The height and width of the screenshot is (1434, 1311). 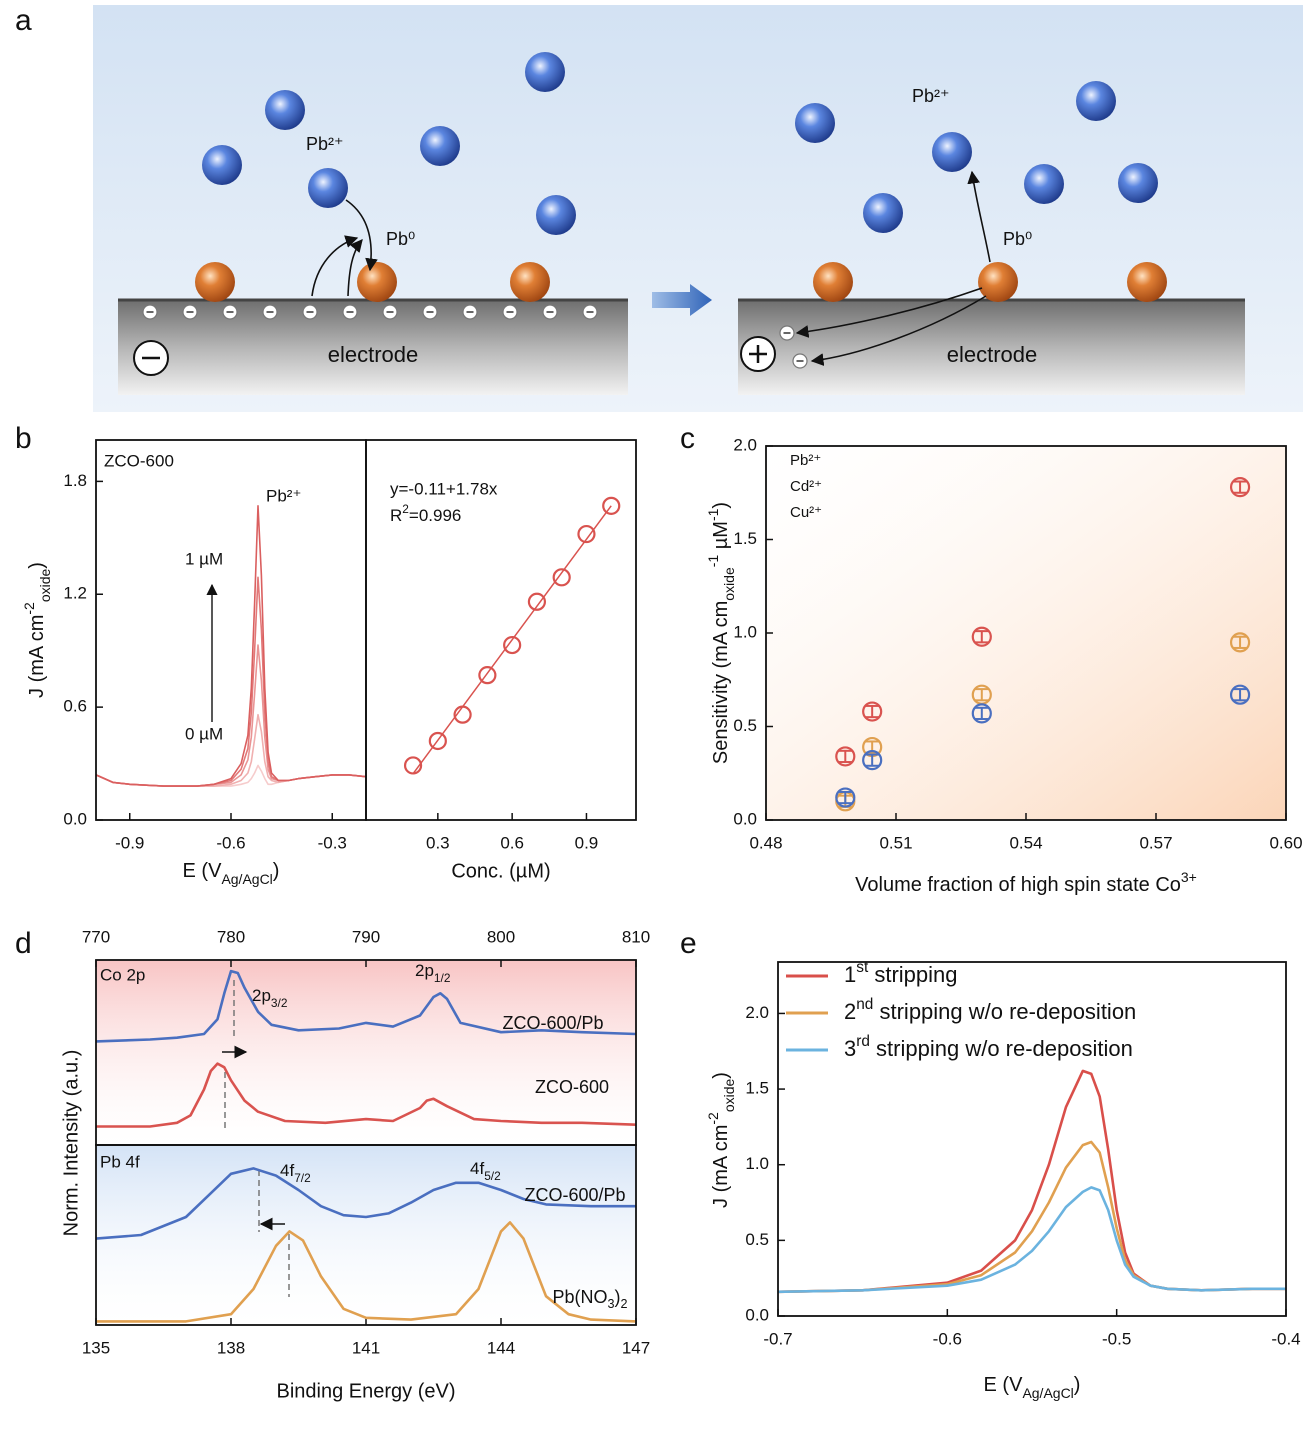 I want to click on x-tick-label: 770, so click(x=96, y=936).